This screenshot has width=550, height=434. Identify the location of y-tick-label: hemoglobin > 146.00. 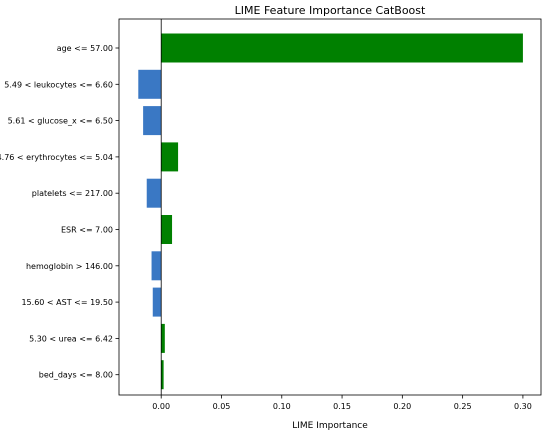
(69, 266).